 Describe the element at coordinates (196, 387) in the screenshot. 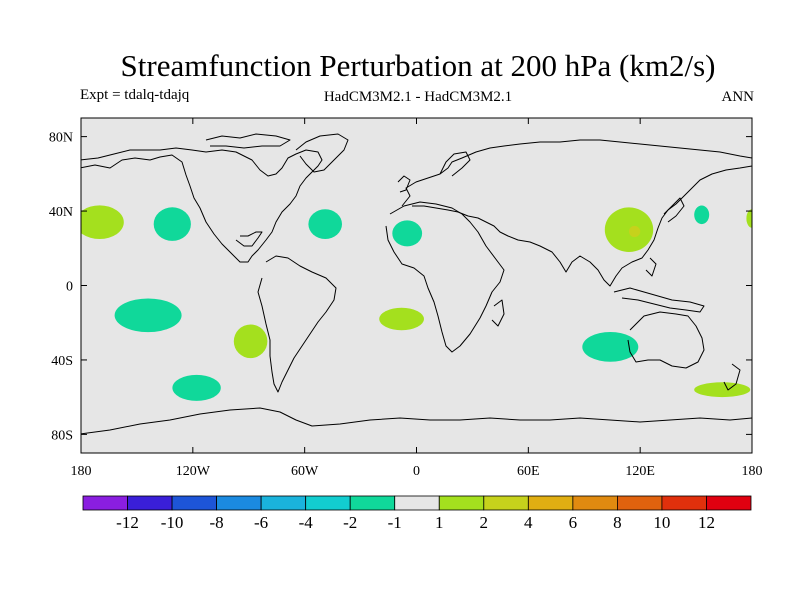

I see `negative-anomaly-south-pacific-mid` at that location.